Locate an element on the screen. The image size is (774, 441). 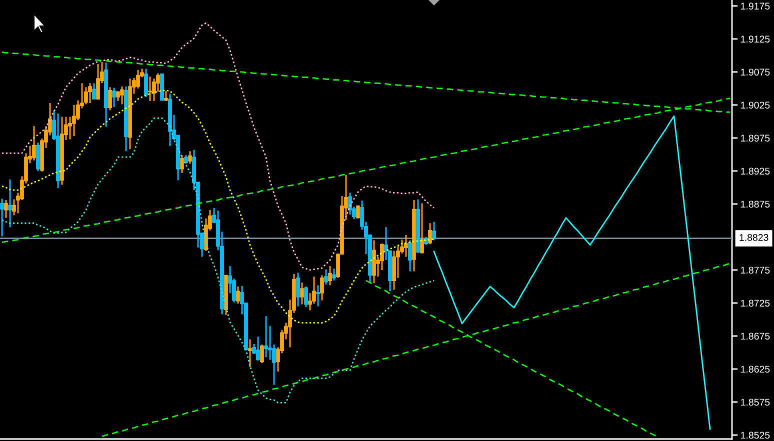
y-tick-label: 1.8625 is located at coordinates (755, 369).